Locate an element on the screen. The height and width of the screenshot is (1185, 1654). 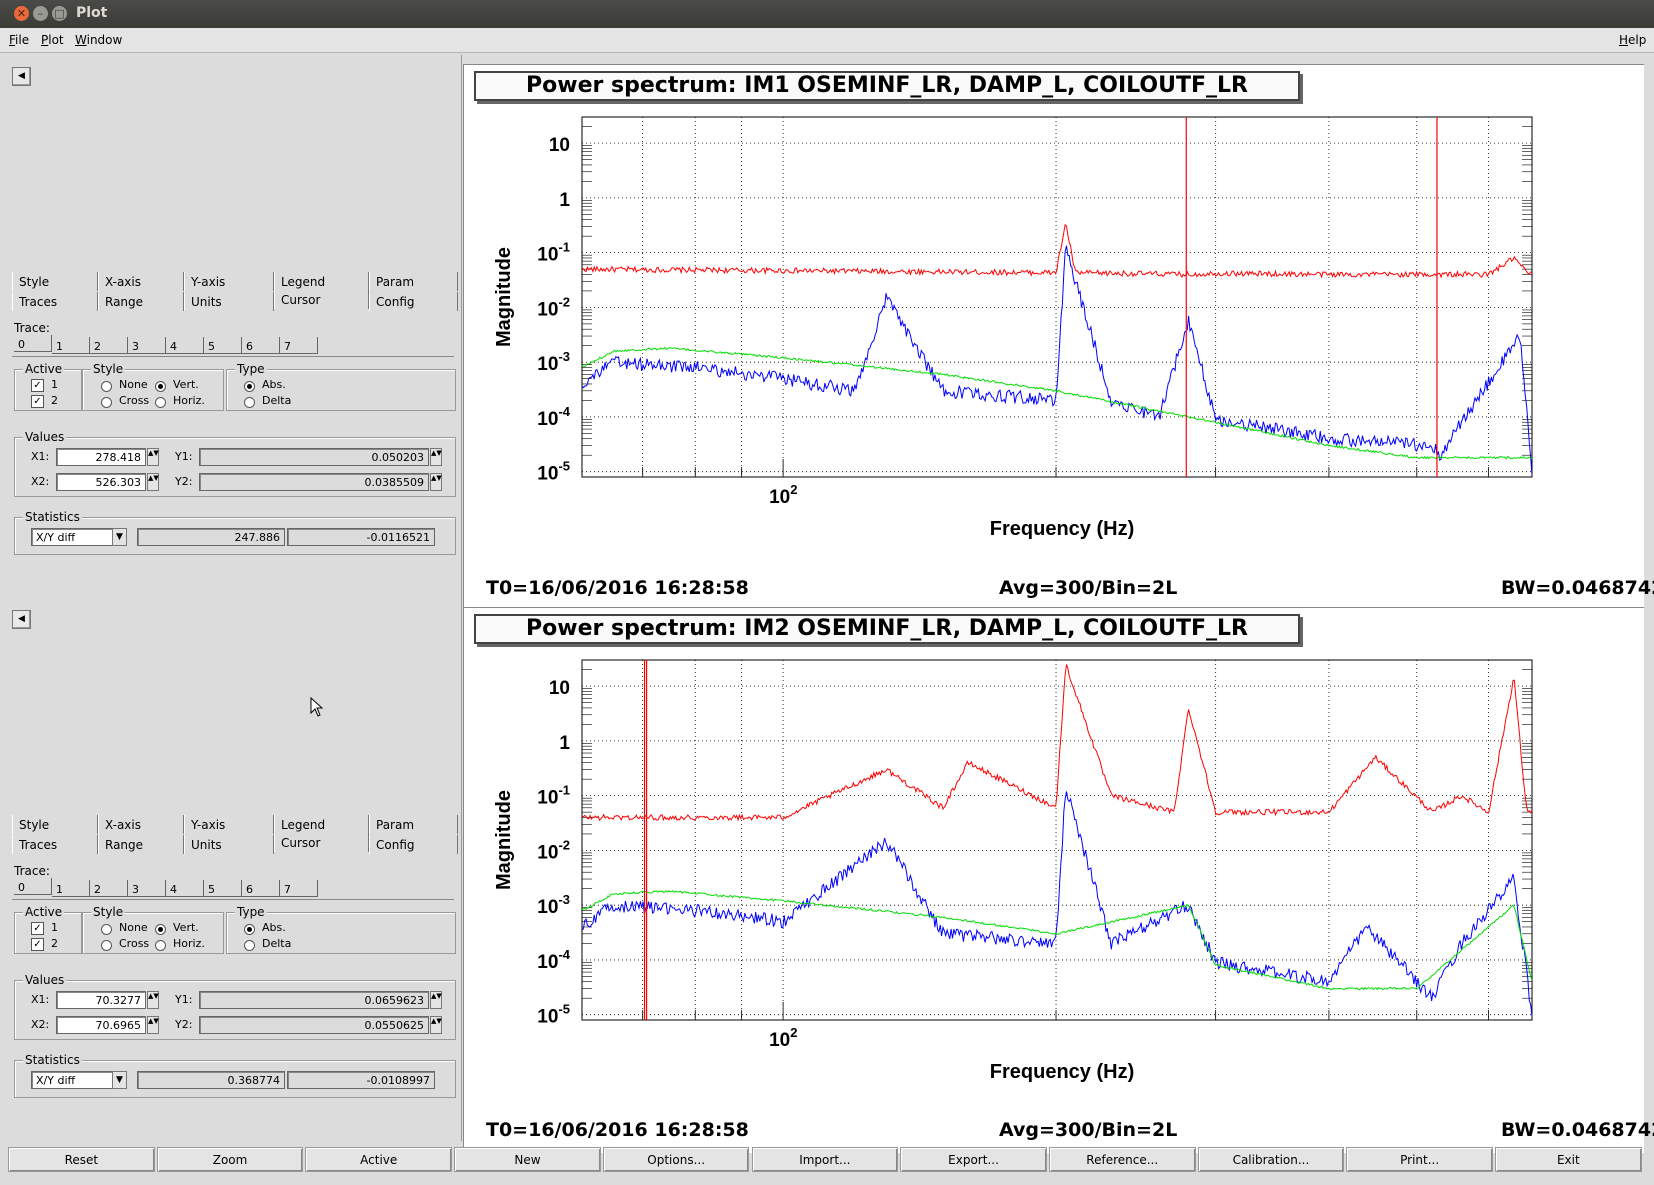
y-tick-label: 10⁻¹ is located at coordinates (553, 796).